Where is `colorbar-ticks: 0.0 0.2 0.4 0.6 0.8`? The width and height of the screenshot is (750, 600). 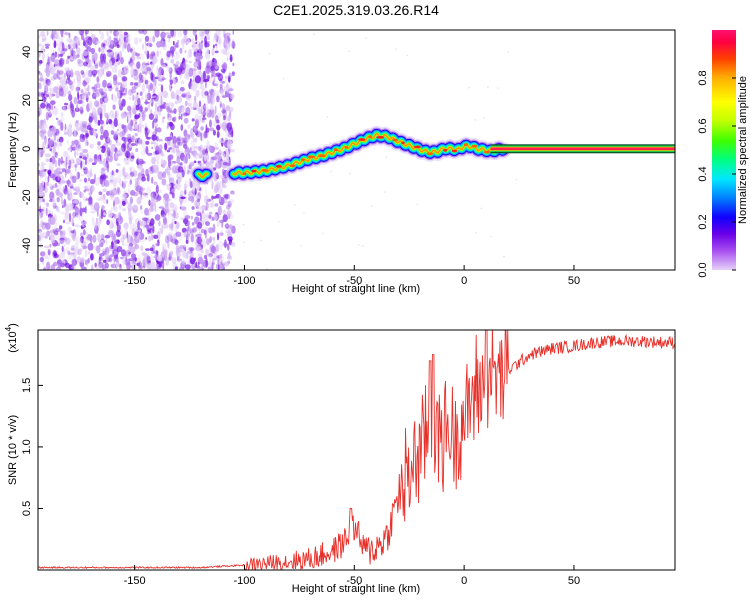 colorbar-ticks: 0.0 0.2 0.4 0.6 0.8 is located at coordinates (716, 174).